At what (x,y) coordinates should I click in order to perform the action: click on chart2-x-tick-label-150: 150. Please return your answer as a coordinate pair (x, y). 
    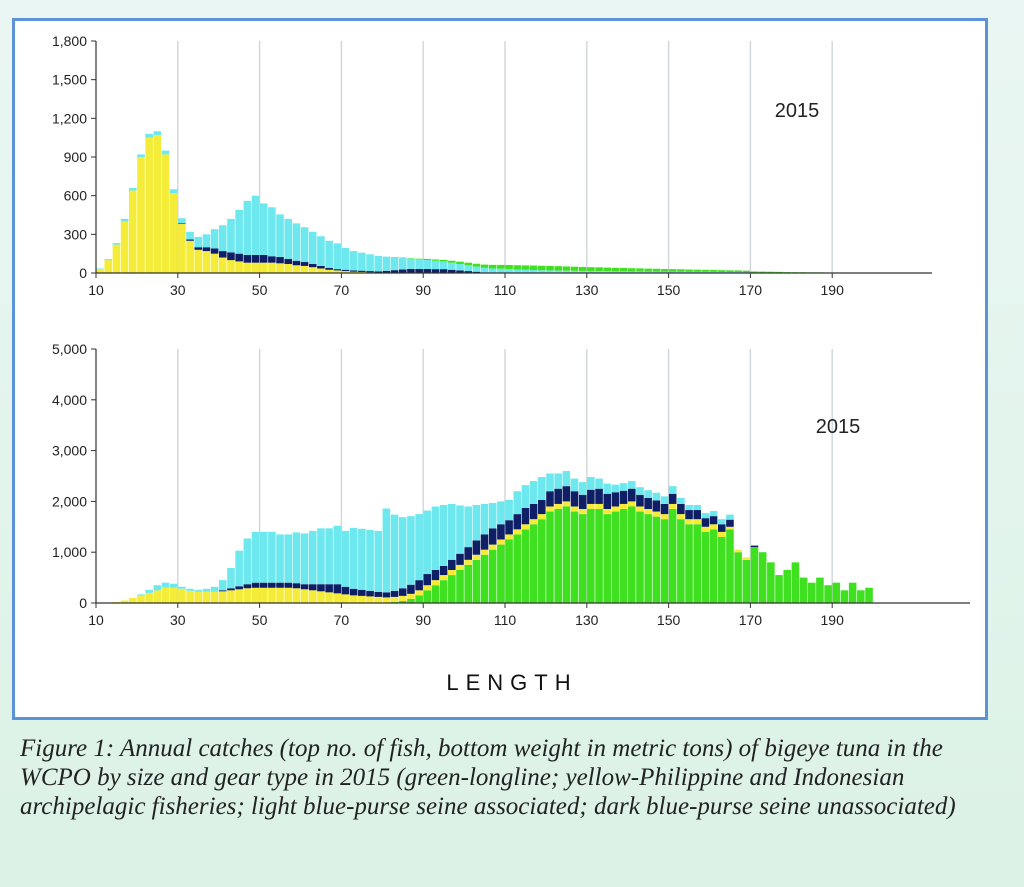
    Looking at the image, I should click on (669, 620).